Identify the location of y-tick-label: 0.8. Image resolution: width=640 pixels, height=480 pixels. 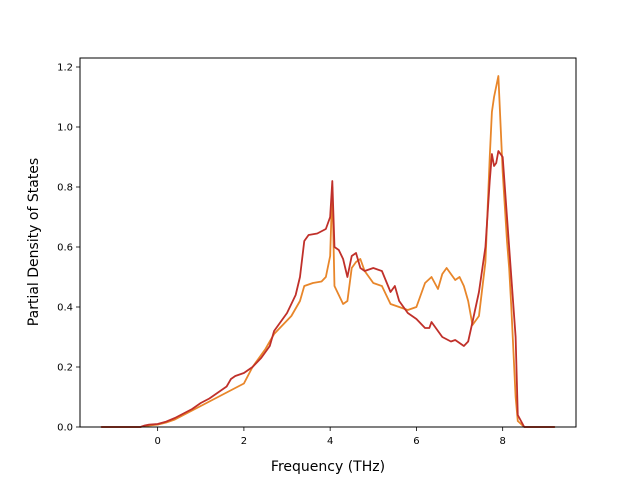
(65, 188).